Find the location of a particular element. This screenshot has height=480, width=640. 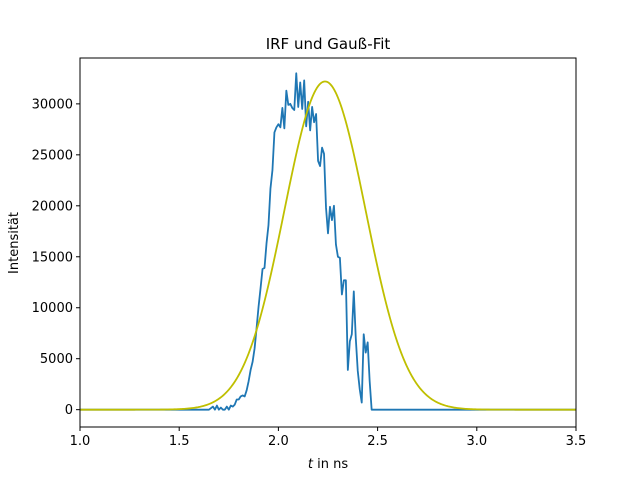

y-tick-label: 5000 is located at coordinates (56, 359).